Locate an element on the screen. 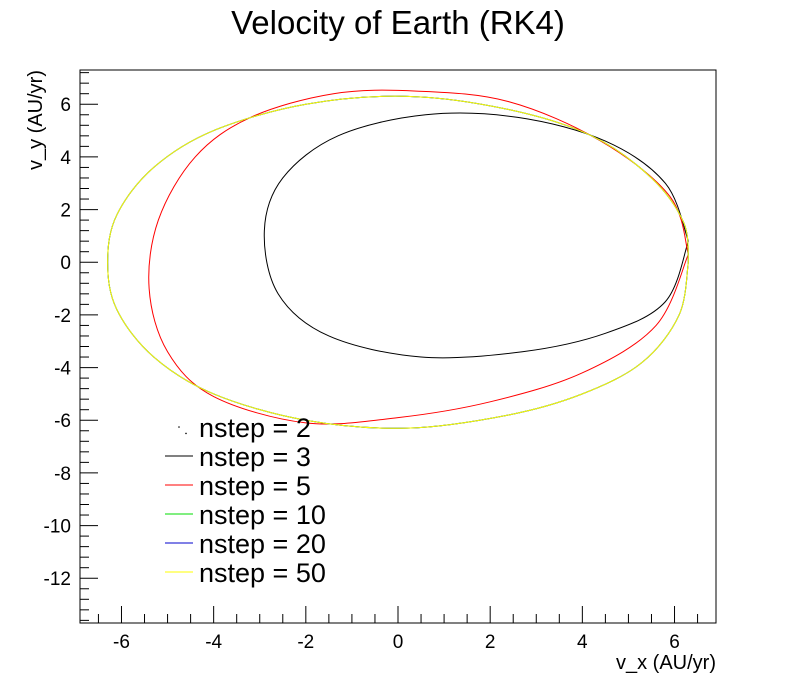 The height and width of the screenshot is (694, 796). legend-label-nstep-50: nstep = 50 is located at coordinates (262, 573).